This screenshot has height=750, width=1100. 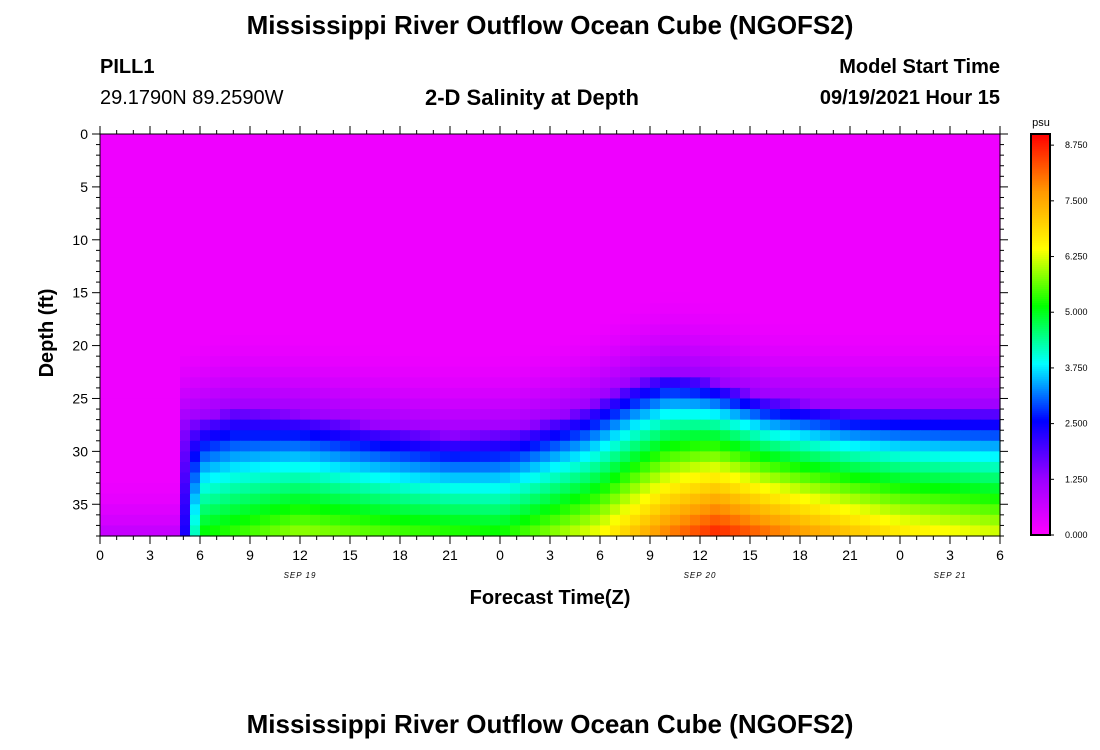 What do you see at coordinates (919, 67) in the screenshot?
I see `model-start-label: Model Start Time` at bounding box center [919, 67].